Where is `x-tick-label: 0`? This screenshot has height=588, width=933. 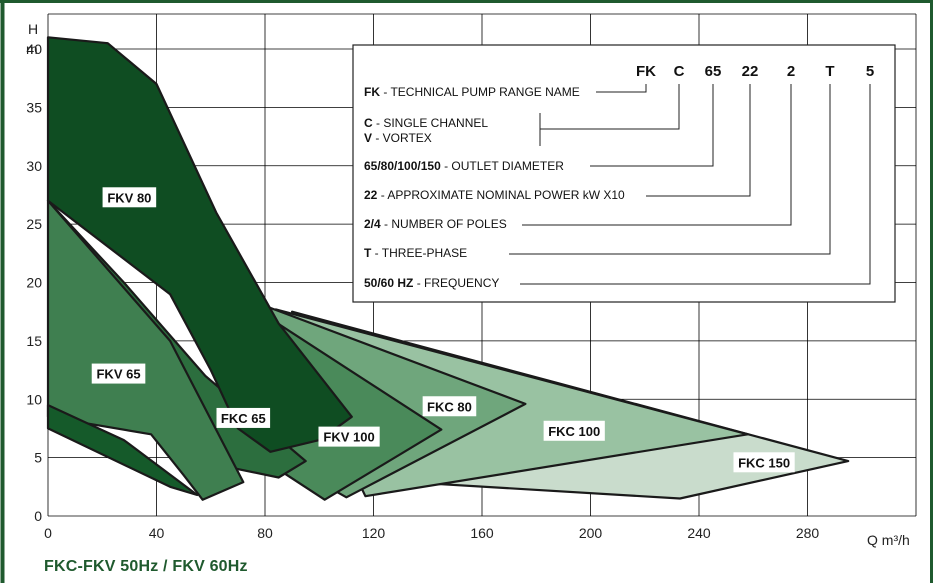
x-tick-label: 0 is located at coordinates (48, 533).